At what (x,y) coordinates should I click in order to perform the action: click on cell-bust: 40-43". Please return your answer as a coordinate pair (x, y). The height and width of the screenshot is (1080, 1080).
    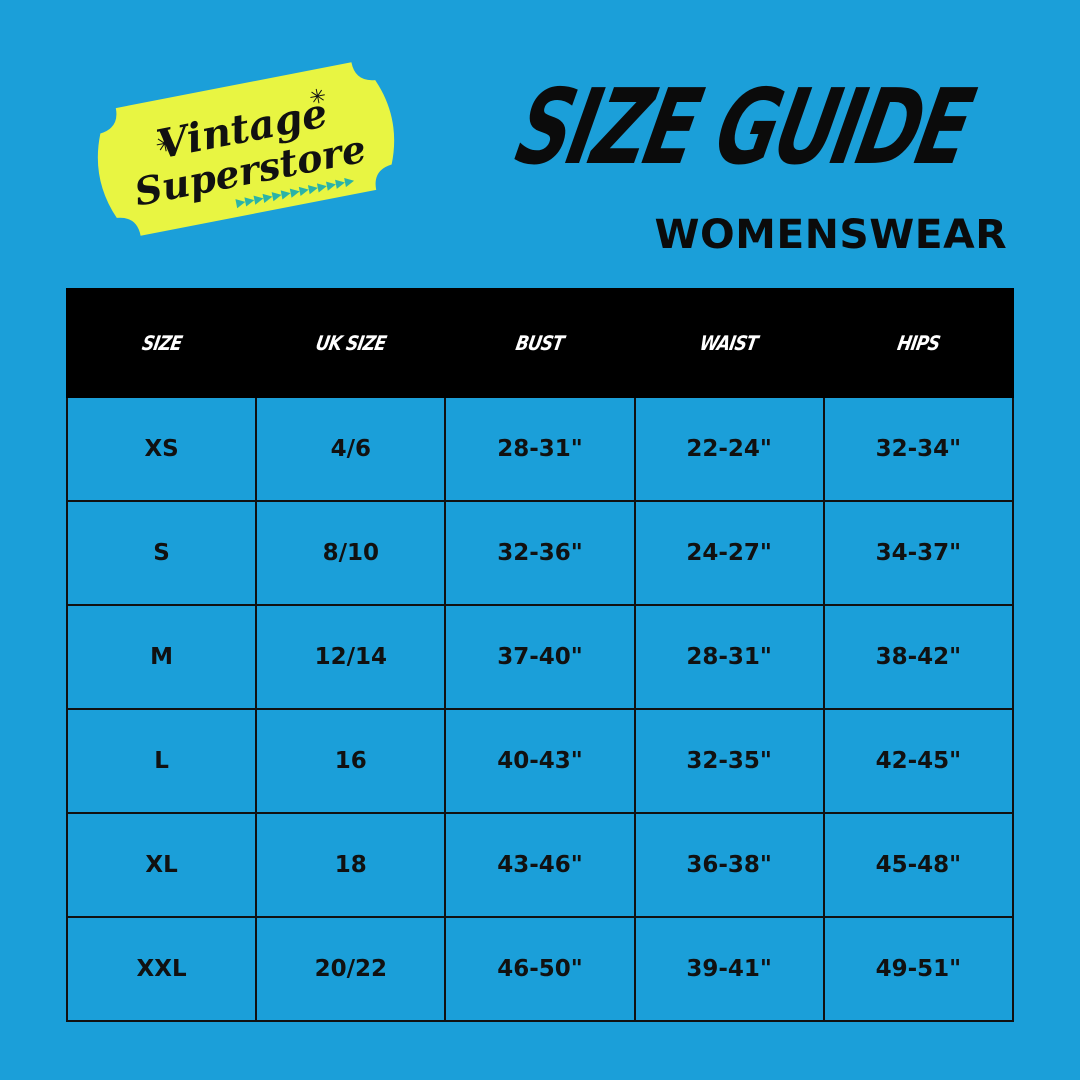
    Looking at the image, I should click on (540, 761).